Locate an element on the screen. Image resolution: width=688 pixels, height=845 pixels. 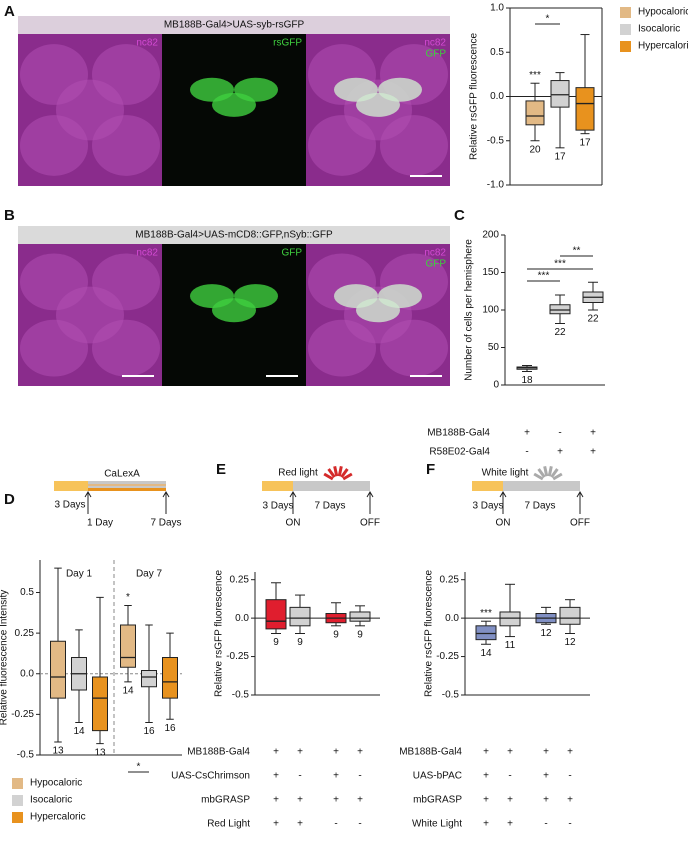
neuron-signal is located at coordinates (378, 310).